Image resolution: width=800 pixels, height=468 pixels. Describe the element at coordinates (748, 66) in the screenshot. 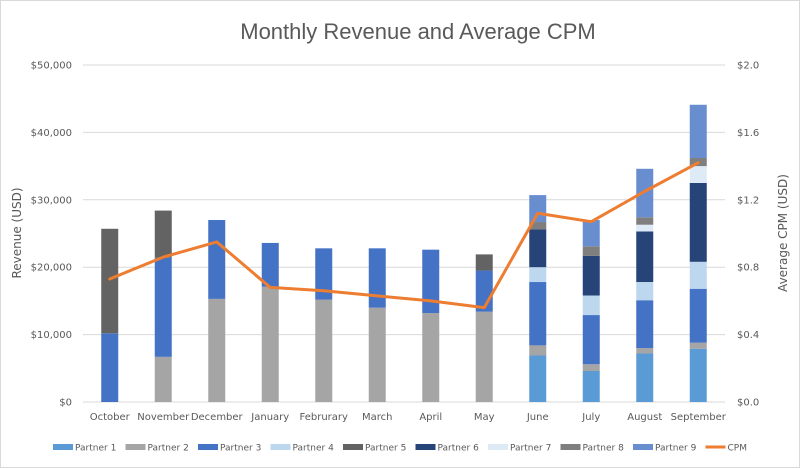

I see `y2-tick-label: $2.0` at that location.